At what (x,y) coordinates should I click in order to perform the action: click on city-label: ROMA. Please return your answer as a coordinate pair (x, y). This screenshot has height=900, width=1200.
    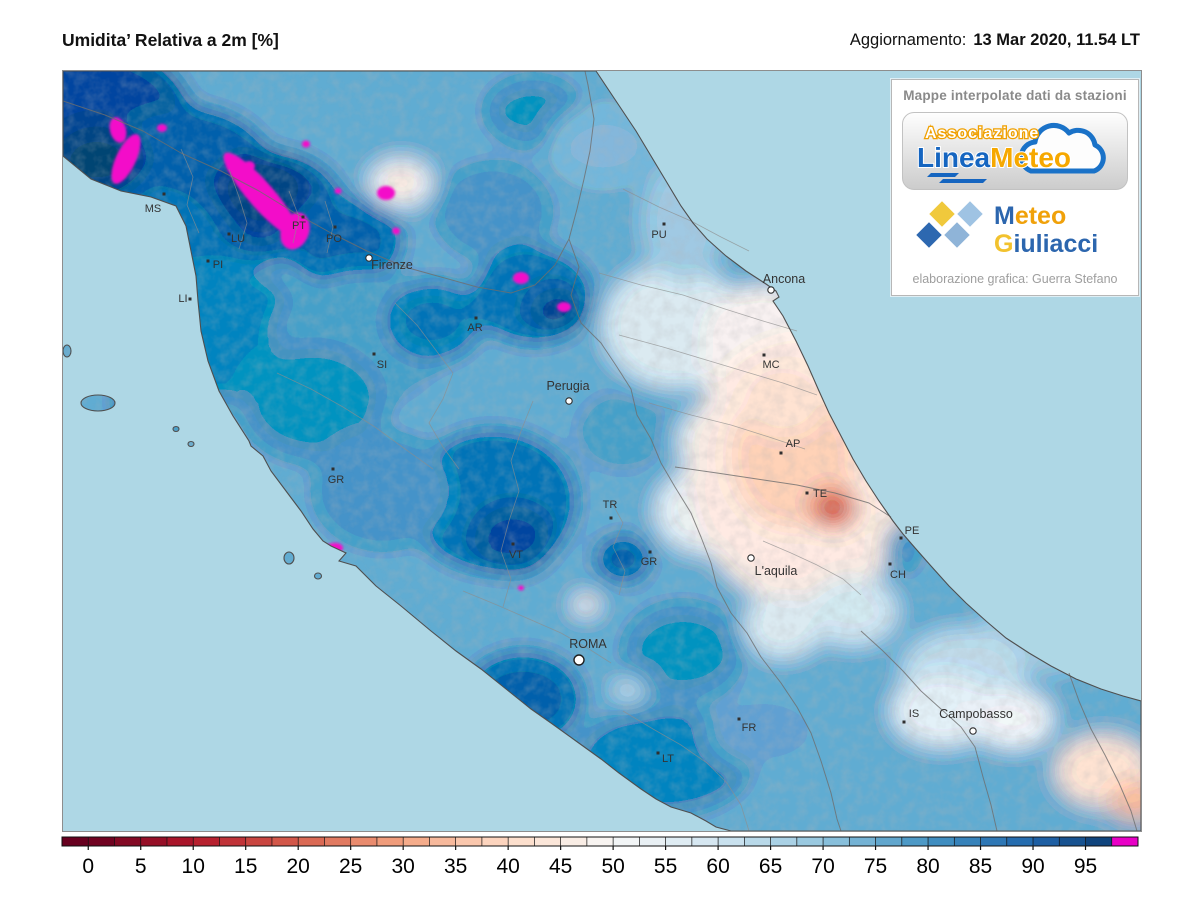
    Looking at the image, I should click on (588, 644).